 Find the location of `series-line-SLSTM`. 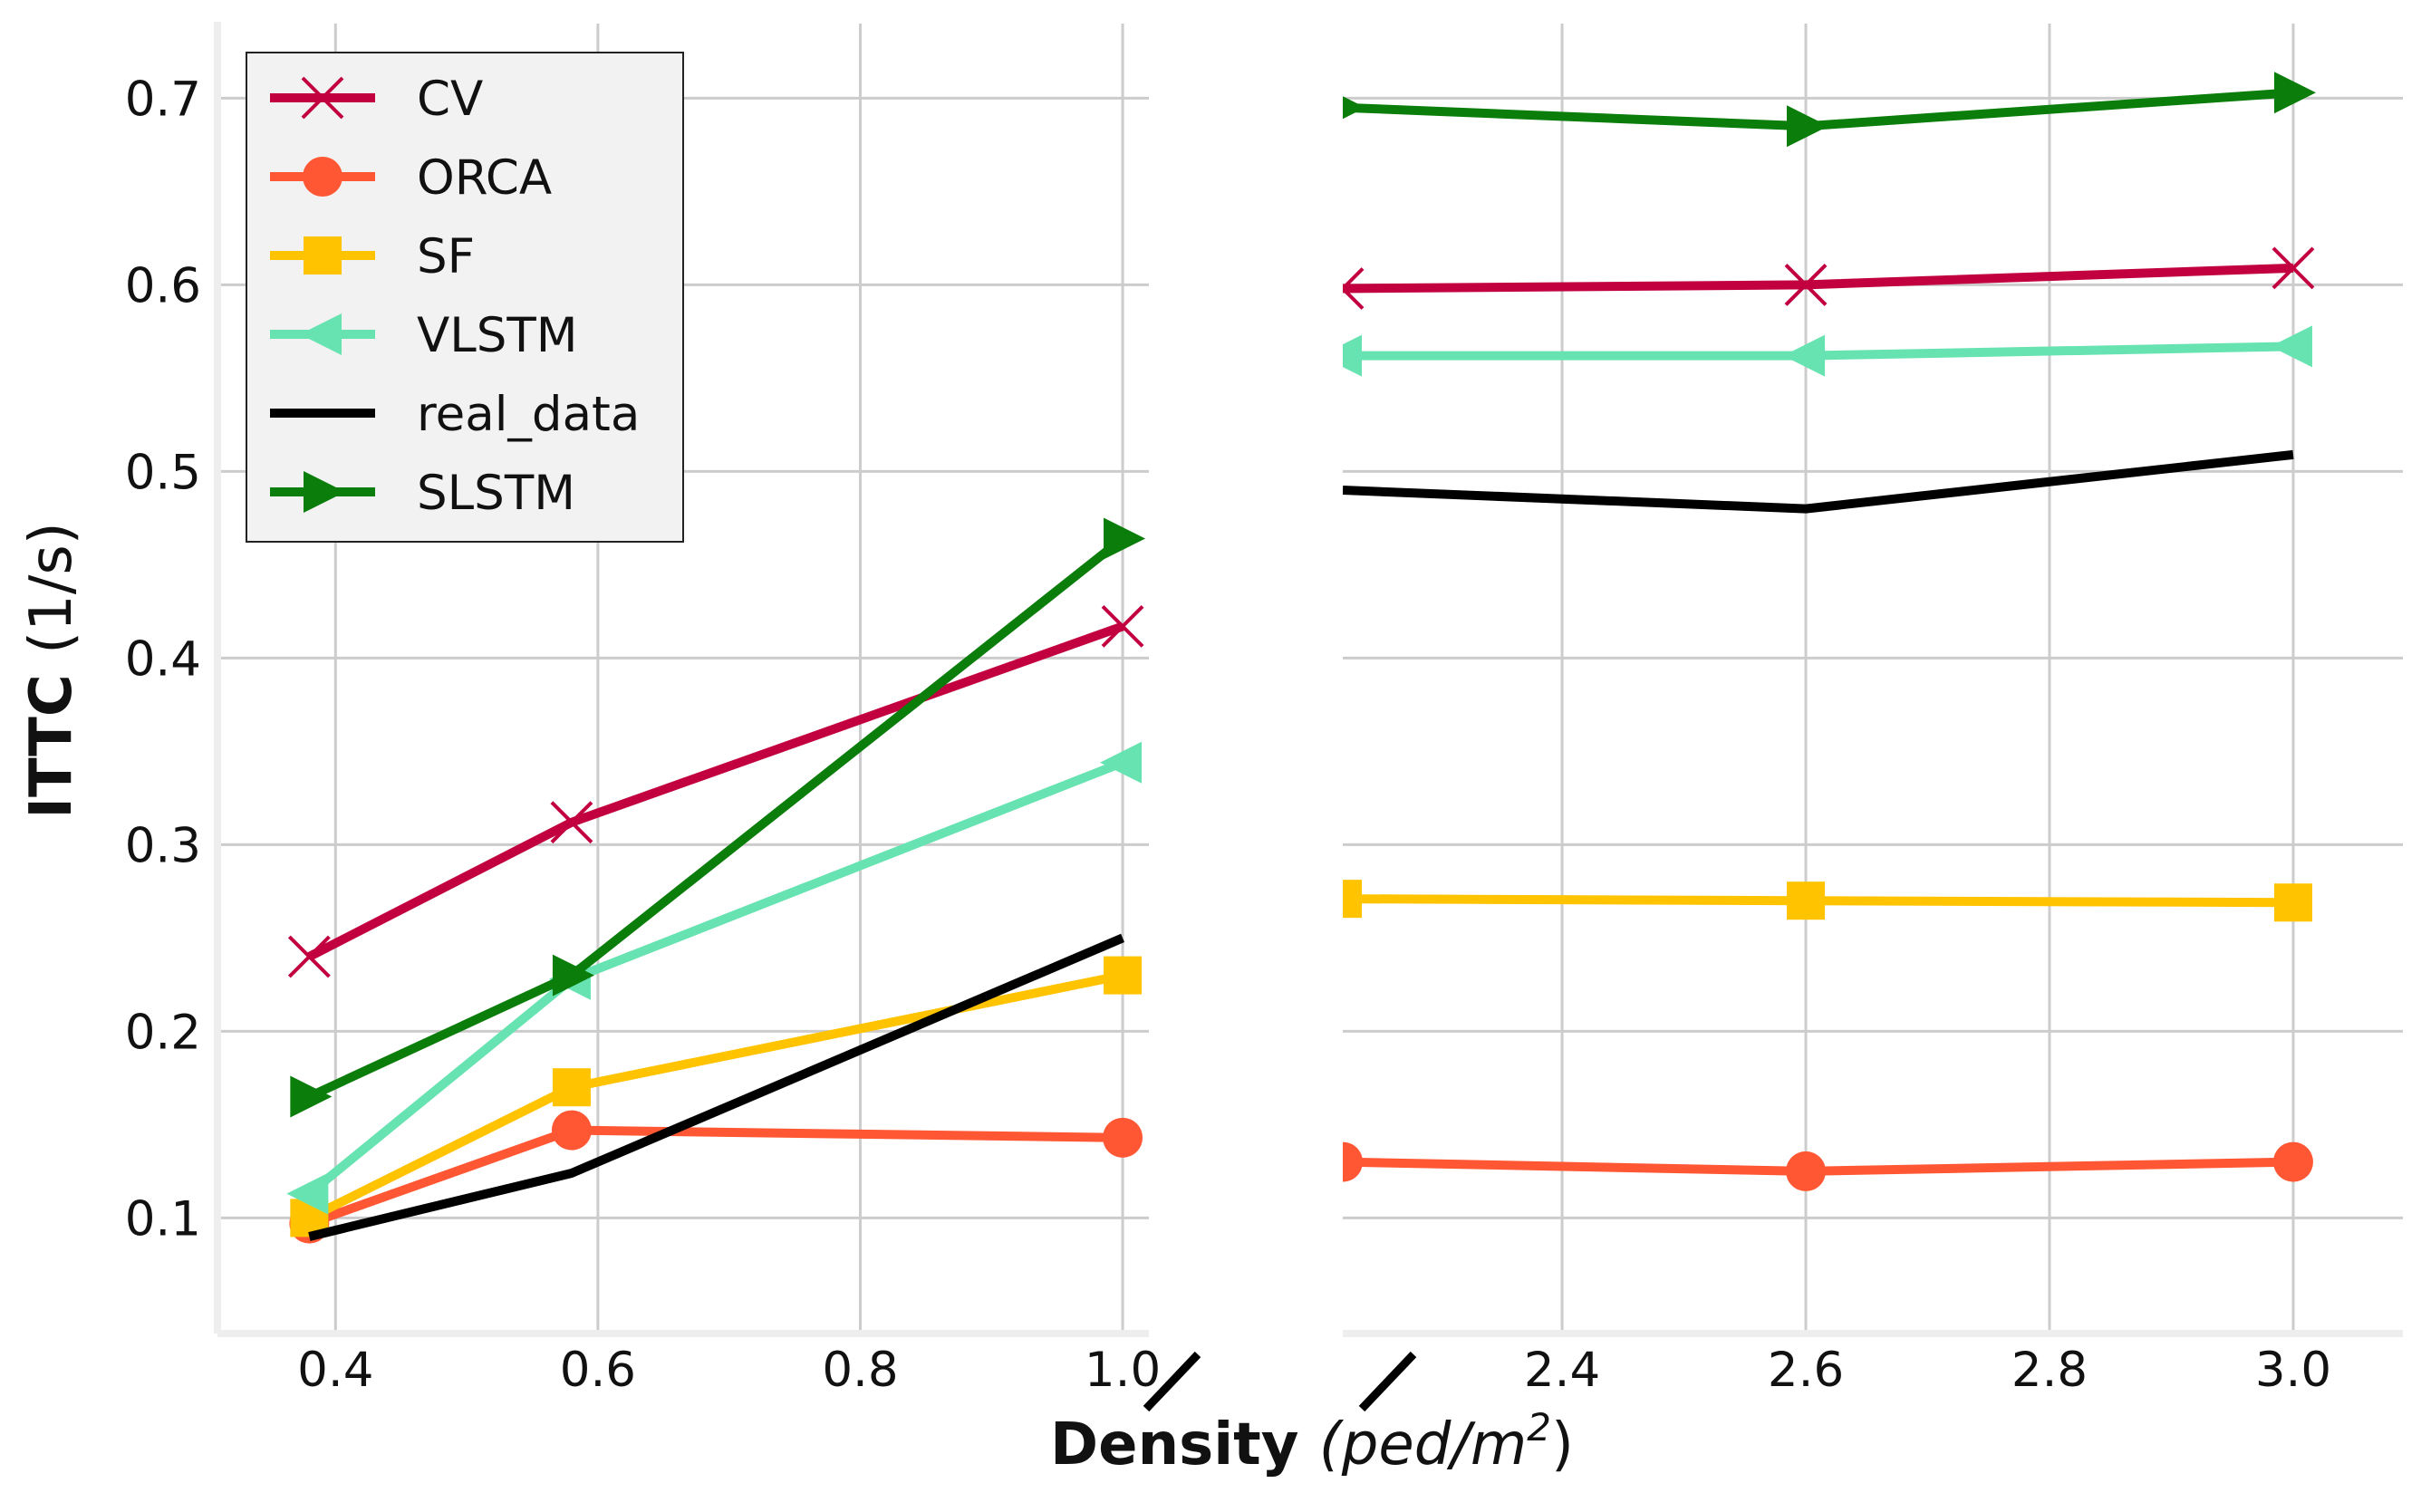

series-line-SLSTM is located at coordinates (716, 818).